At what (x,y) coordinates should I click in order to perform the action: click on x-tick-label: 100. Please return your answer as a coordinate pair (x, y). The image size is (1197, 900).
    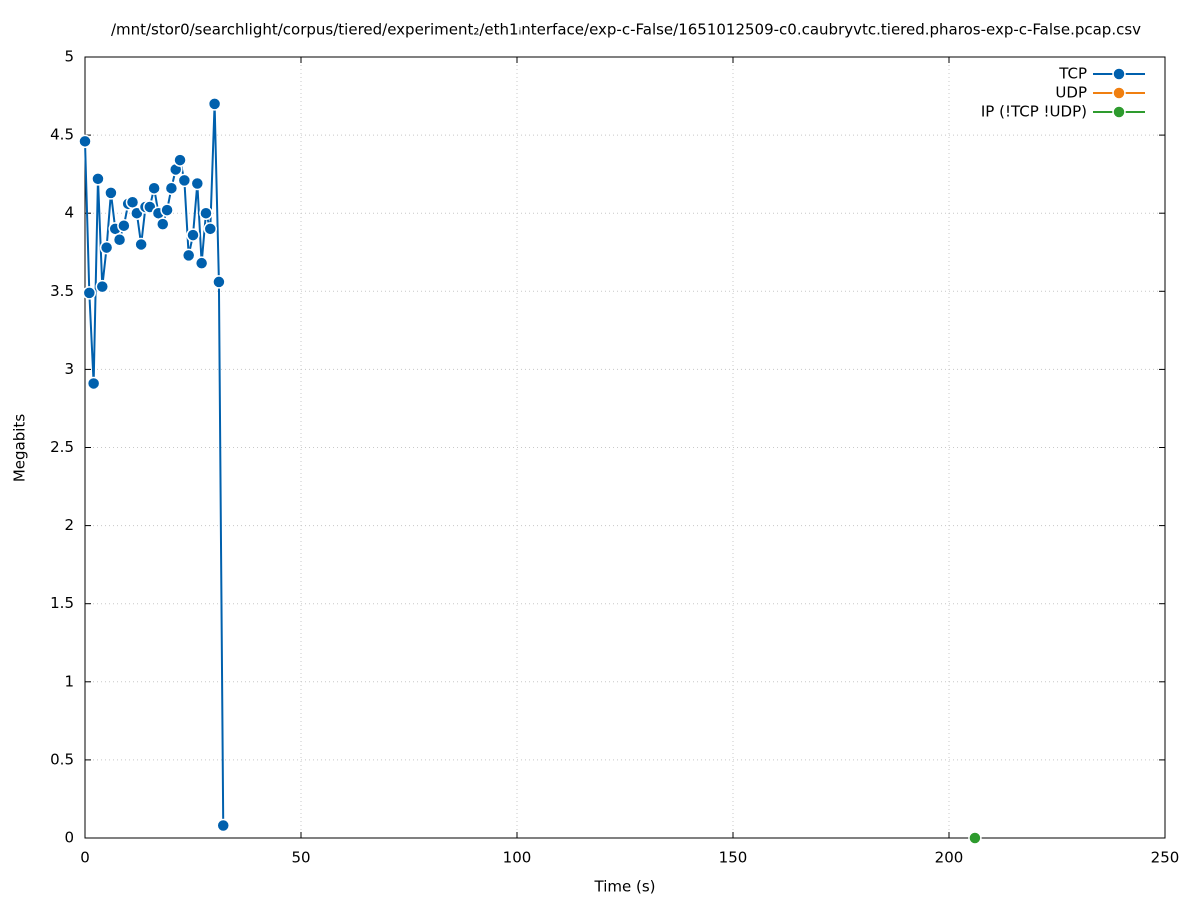
    Looking at the image, I should click on (517, 858).